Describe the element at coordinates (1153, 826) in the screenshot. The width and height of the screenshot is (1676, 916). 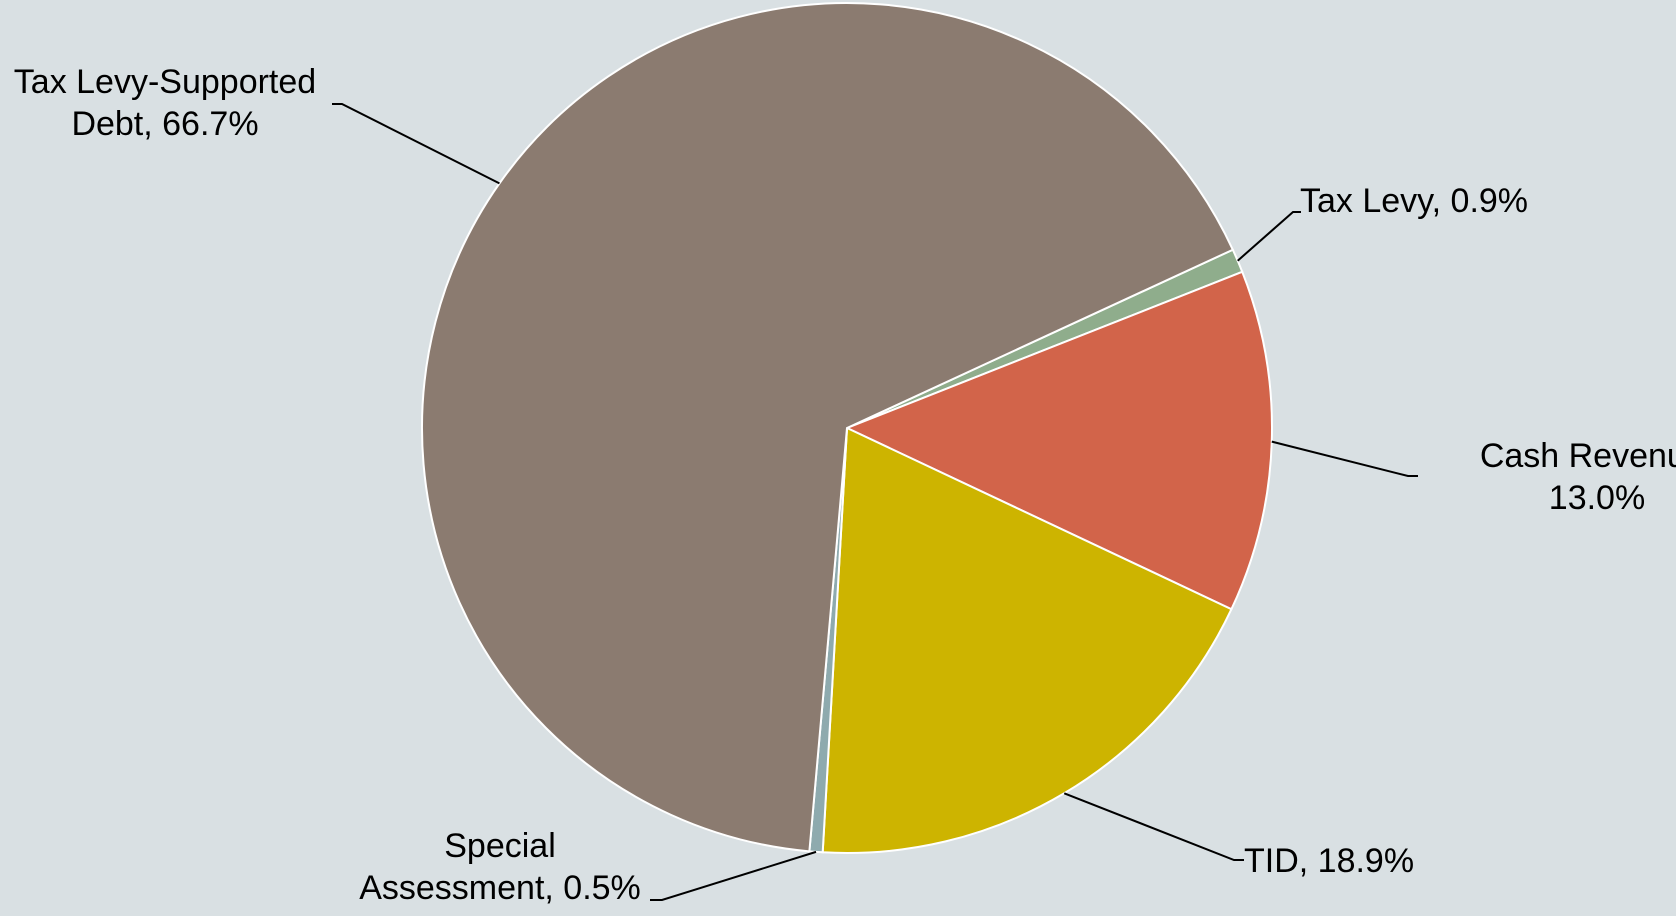
I see `leader-line-tid` at that location.